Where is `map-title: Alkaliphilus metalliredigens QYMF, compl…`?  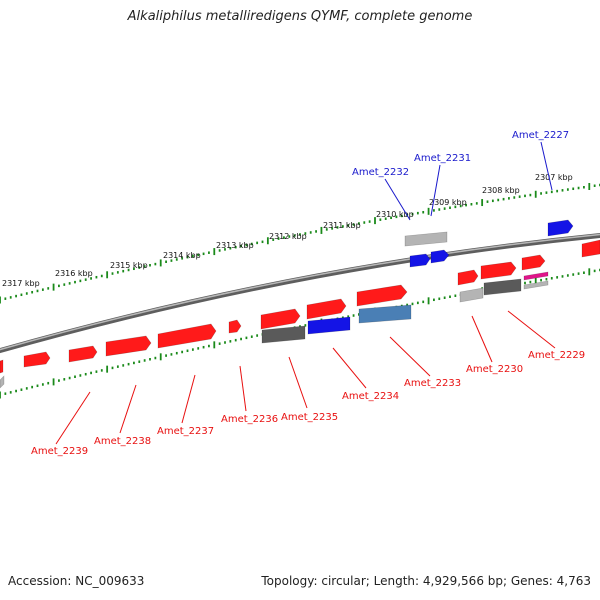 map-title: Alkaliphilus metalliredigens QYMF, compl… is located at coordinates (300, 16).